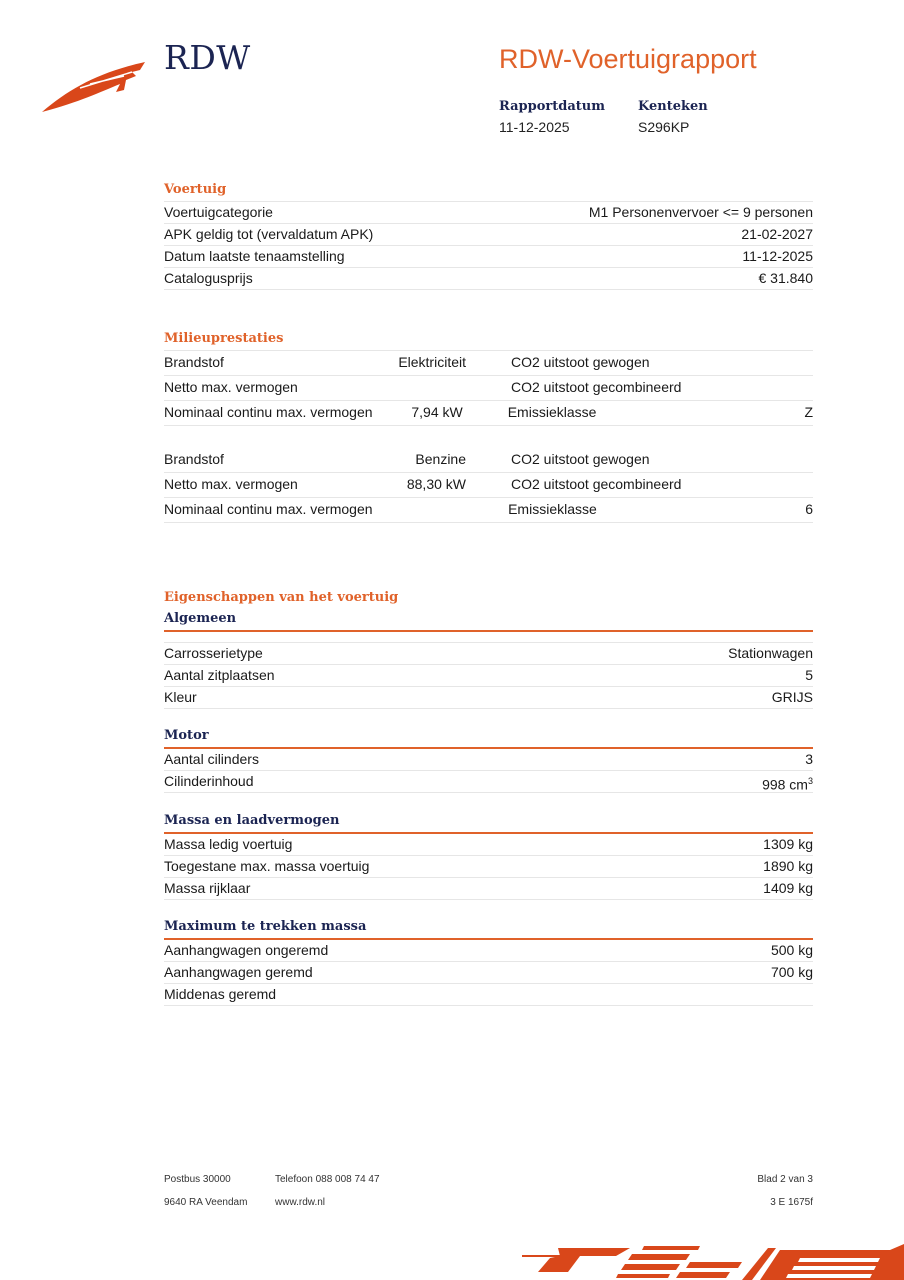 This screenshot has width=904, height=1280. What do you see at coordinates (809, 509) in the screenshot?
I see `row-value: 6` at bounding box center [809, 509].